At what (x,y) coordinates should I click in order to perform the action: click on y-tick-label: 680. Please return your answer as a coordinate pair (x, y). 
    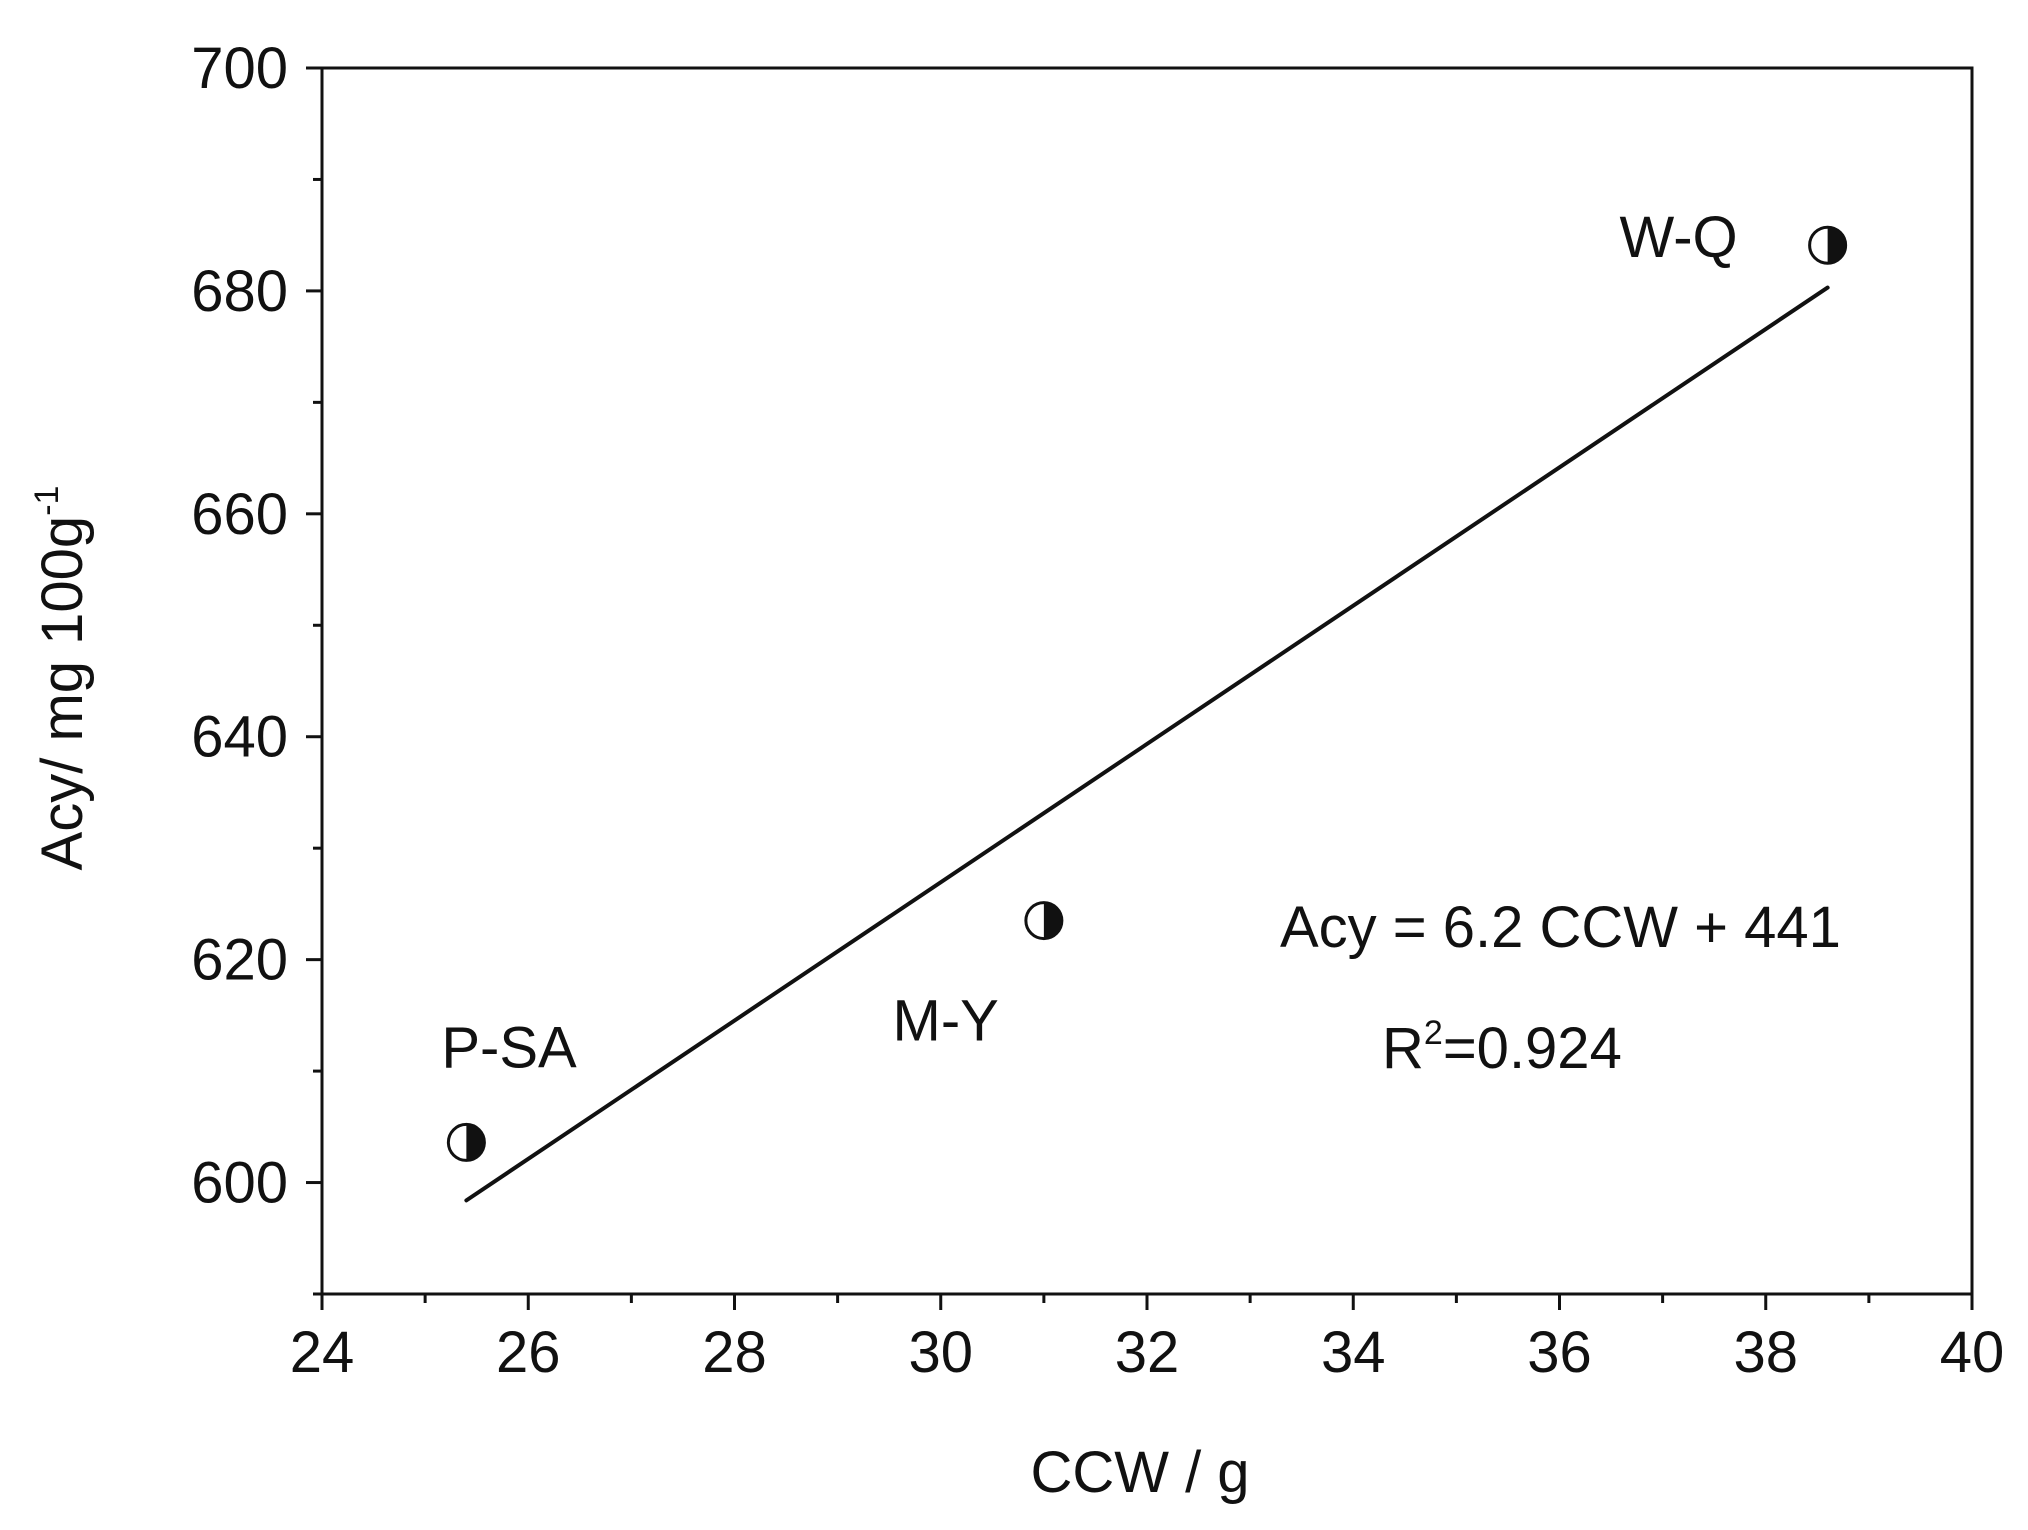
    Looking at the image, I should click on (239, 291).